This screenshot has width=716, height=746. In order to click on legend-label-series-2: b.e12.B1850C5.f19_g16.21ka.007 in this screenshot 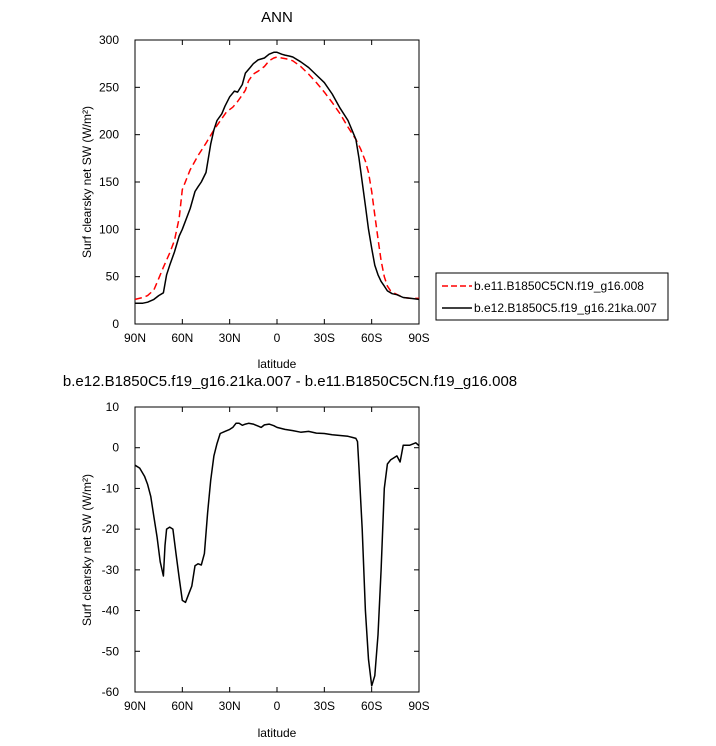, I will do `click(565, 308)`.